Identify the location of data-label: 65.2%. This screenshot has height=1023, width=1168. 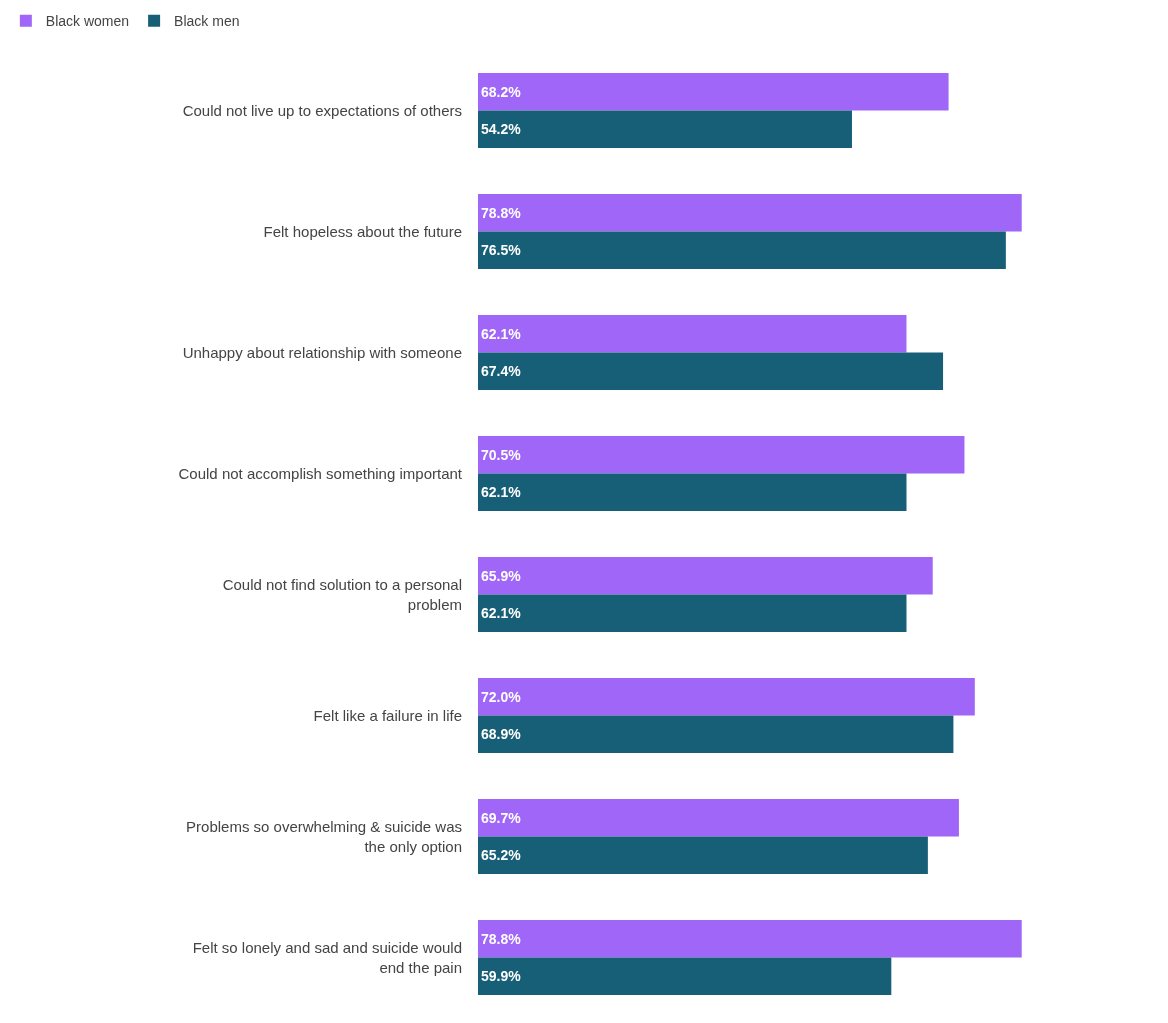
(501, 855).